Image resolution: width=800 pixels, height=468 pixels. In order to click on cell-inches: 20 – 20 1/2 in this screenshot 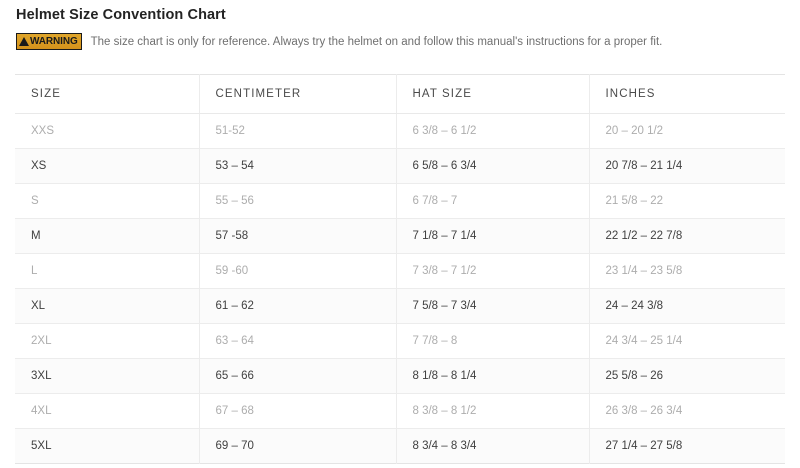, I will do `click(687, 131)`.